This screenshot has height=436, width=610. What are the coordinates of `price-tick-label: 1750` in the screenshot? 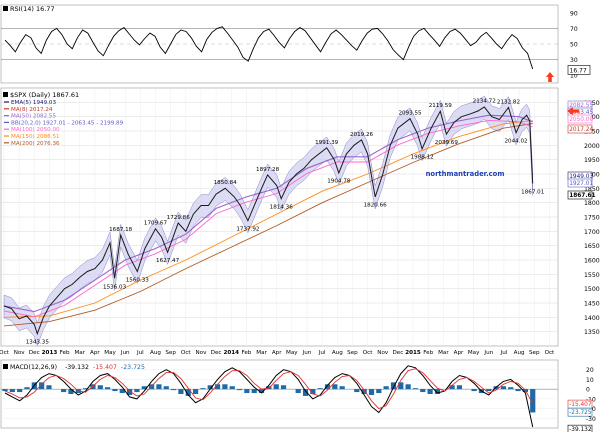 It's located at (592, 218).